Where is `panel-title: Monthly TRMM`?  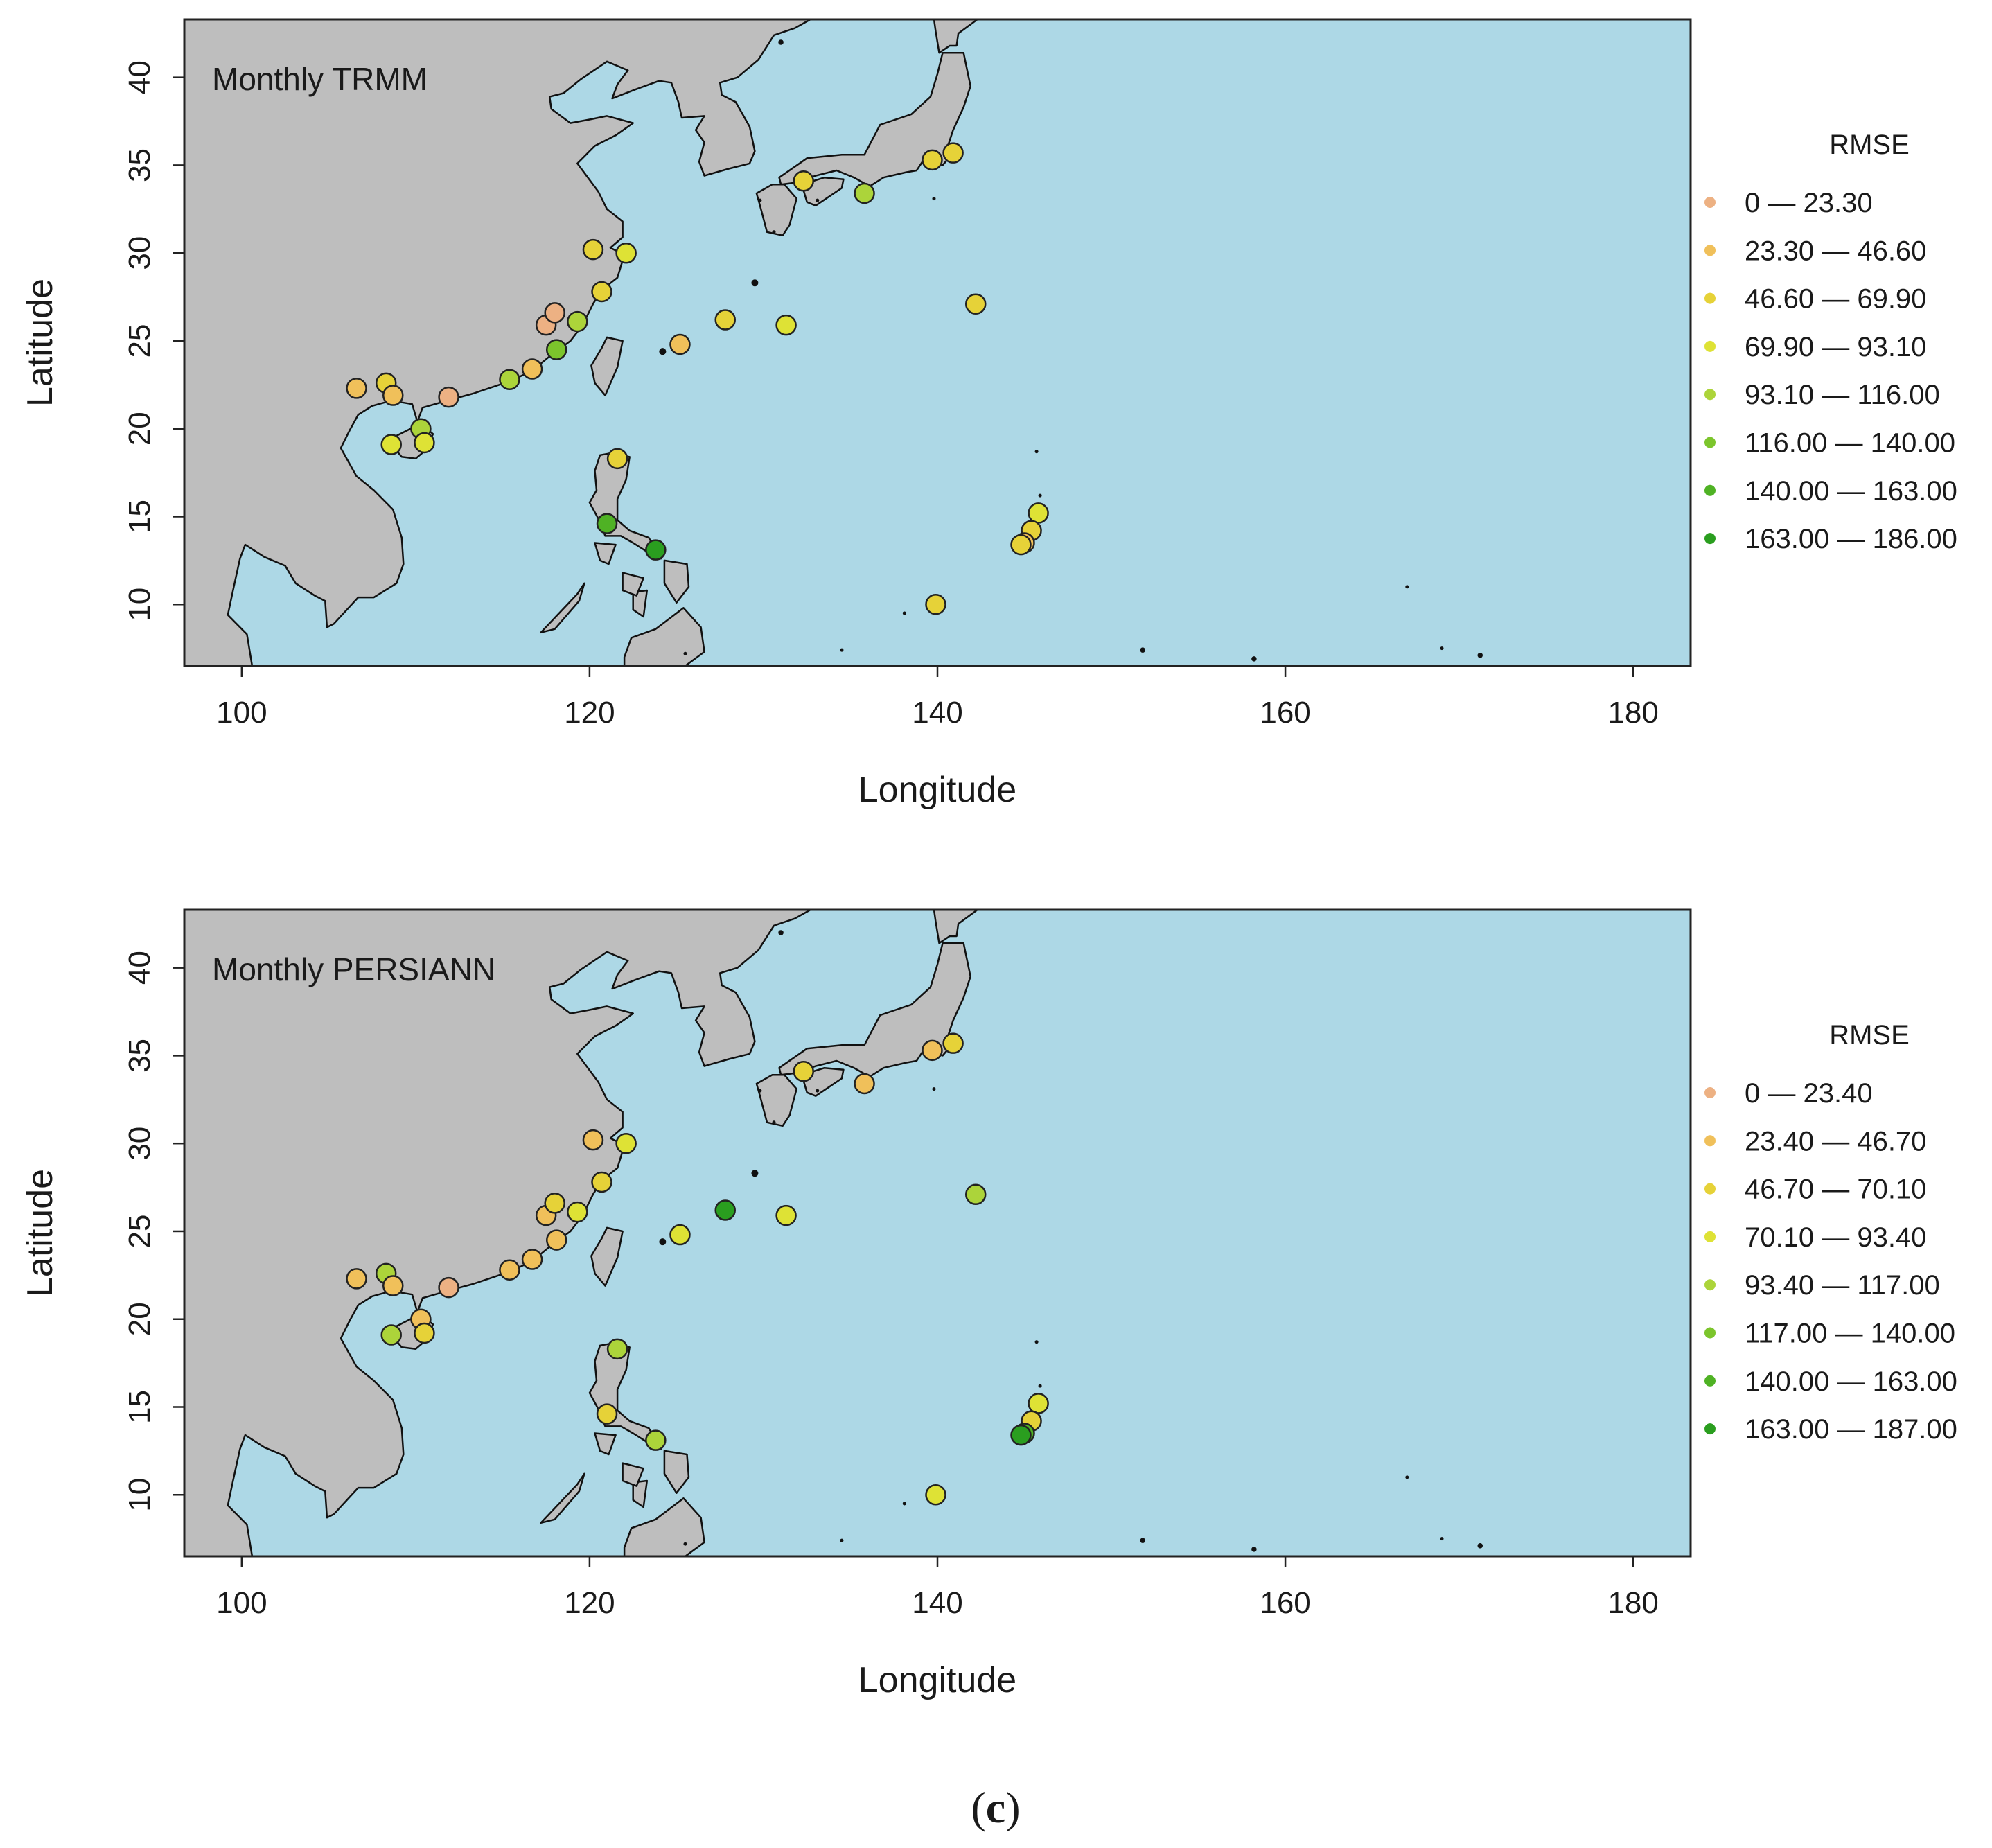
panel-title: Monthly TRMM is located at coordinates (320, 79).